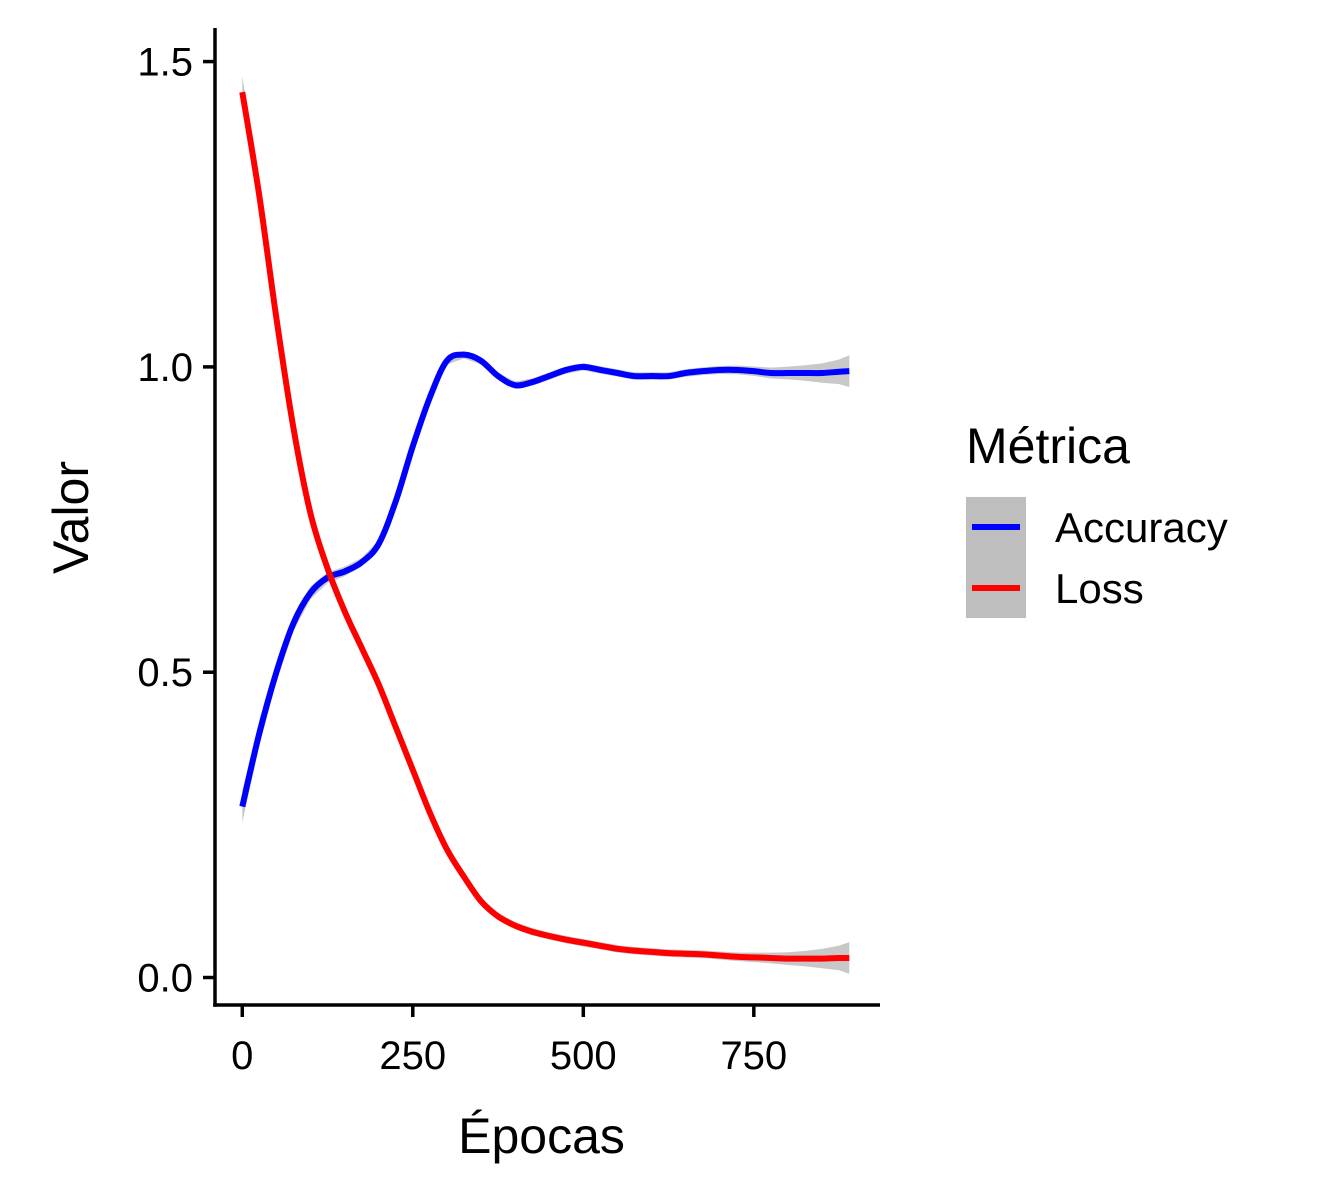 Image resolution: width=1320 pixels, height=1200 pixels. What do you see at coordinates (1048, 446) in the screenshot?
I see `legend-title: Métrica` at bounding box center [1048, 446].